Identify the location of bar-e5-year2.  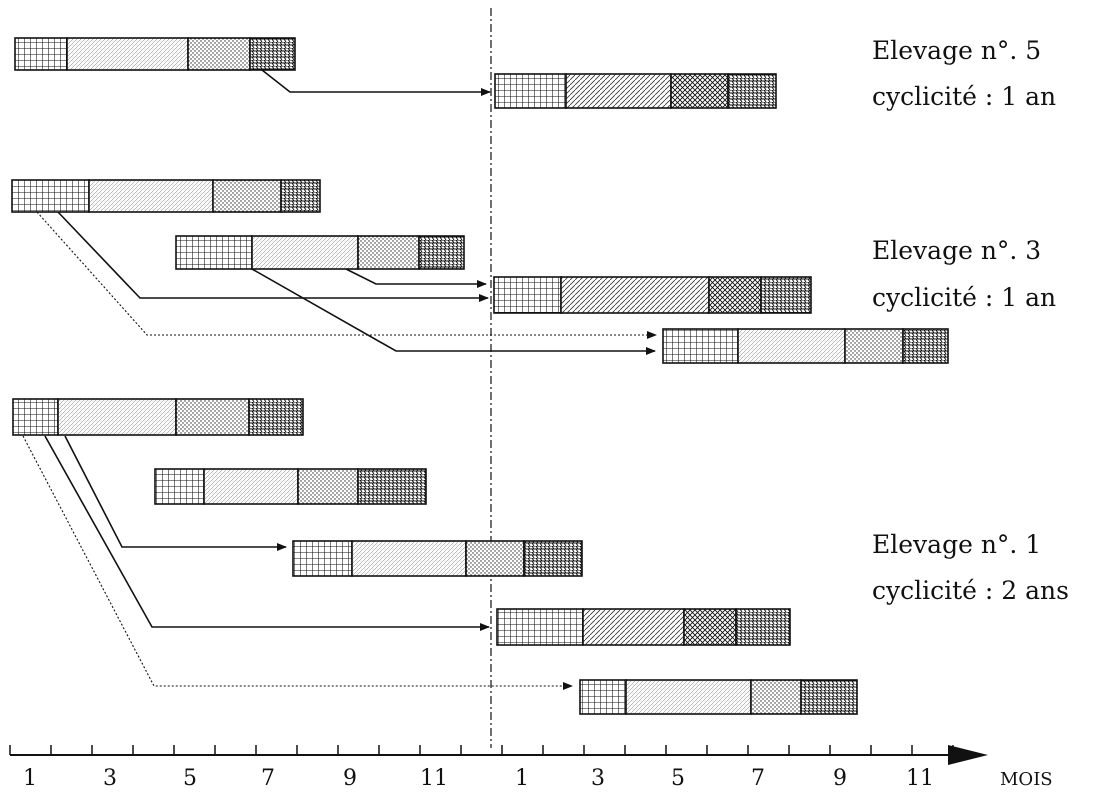
(635, 91).